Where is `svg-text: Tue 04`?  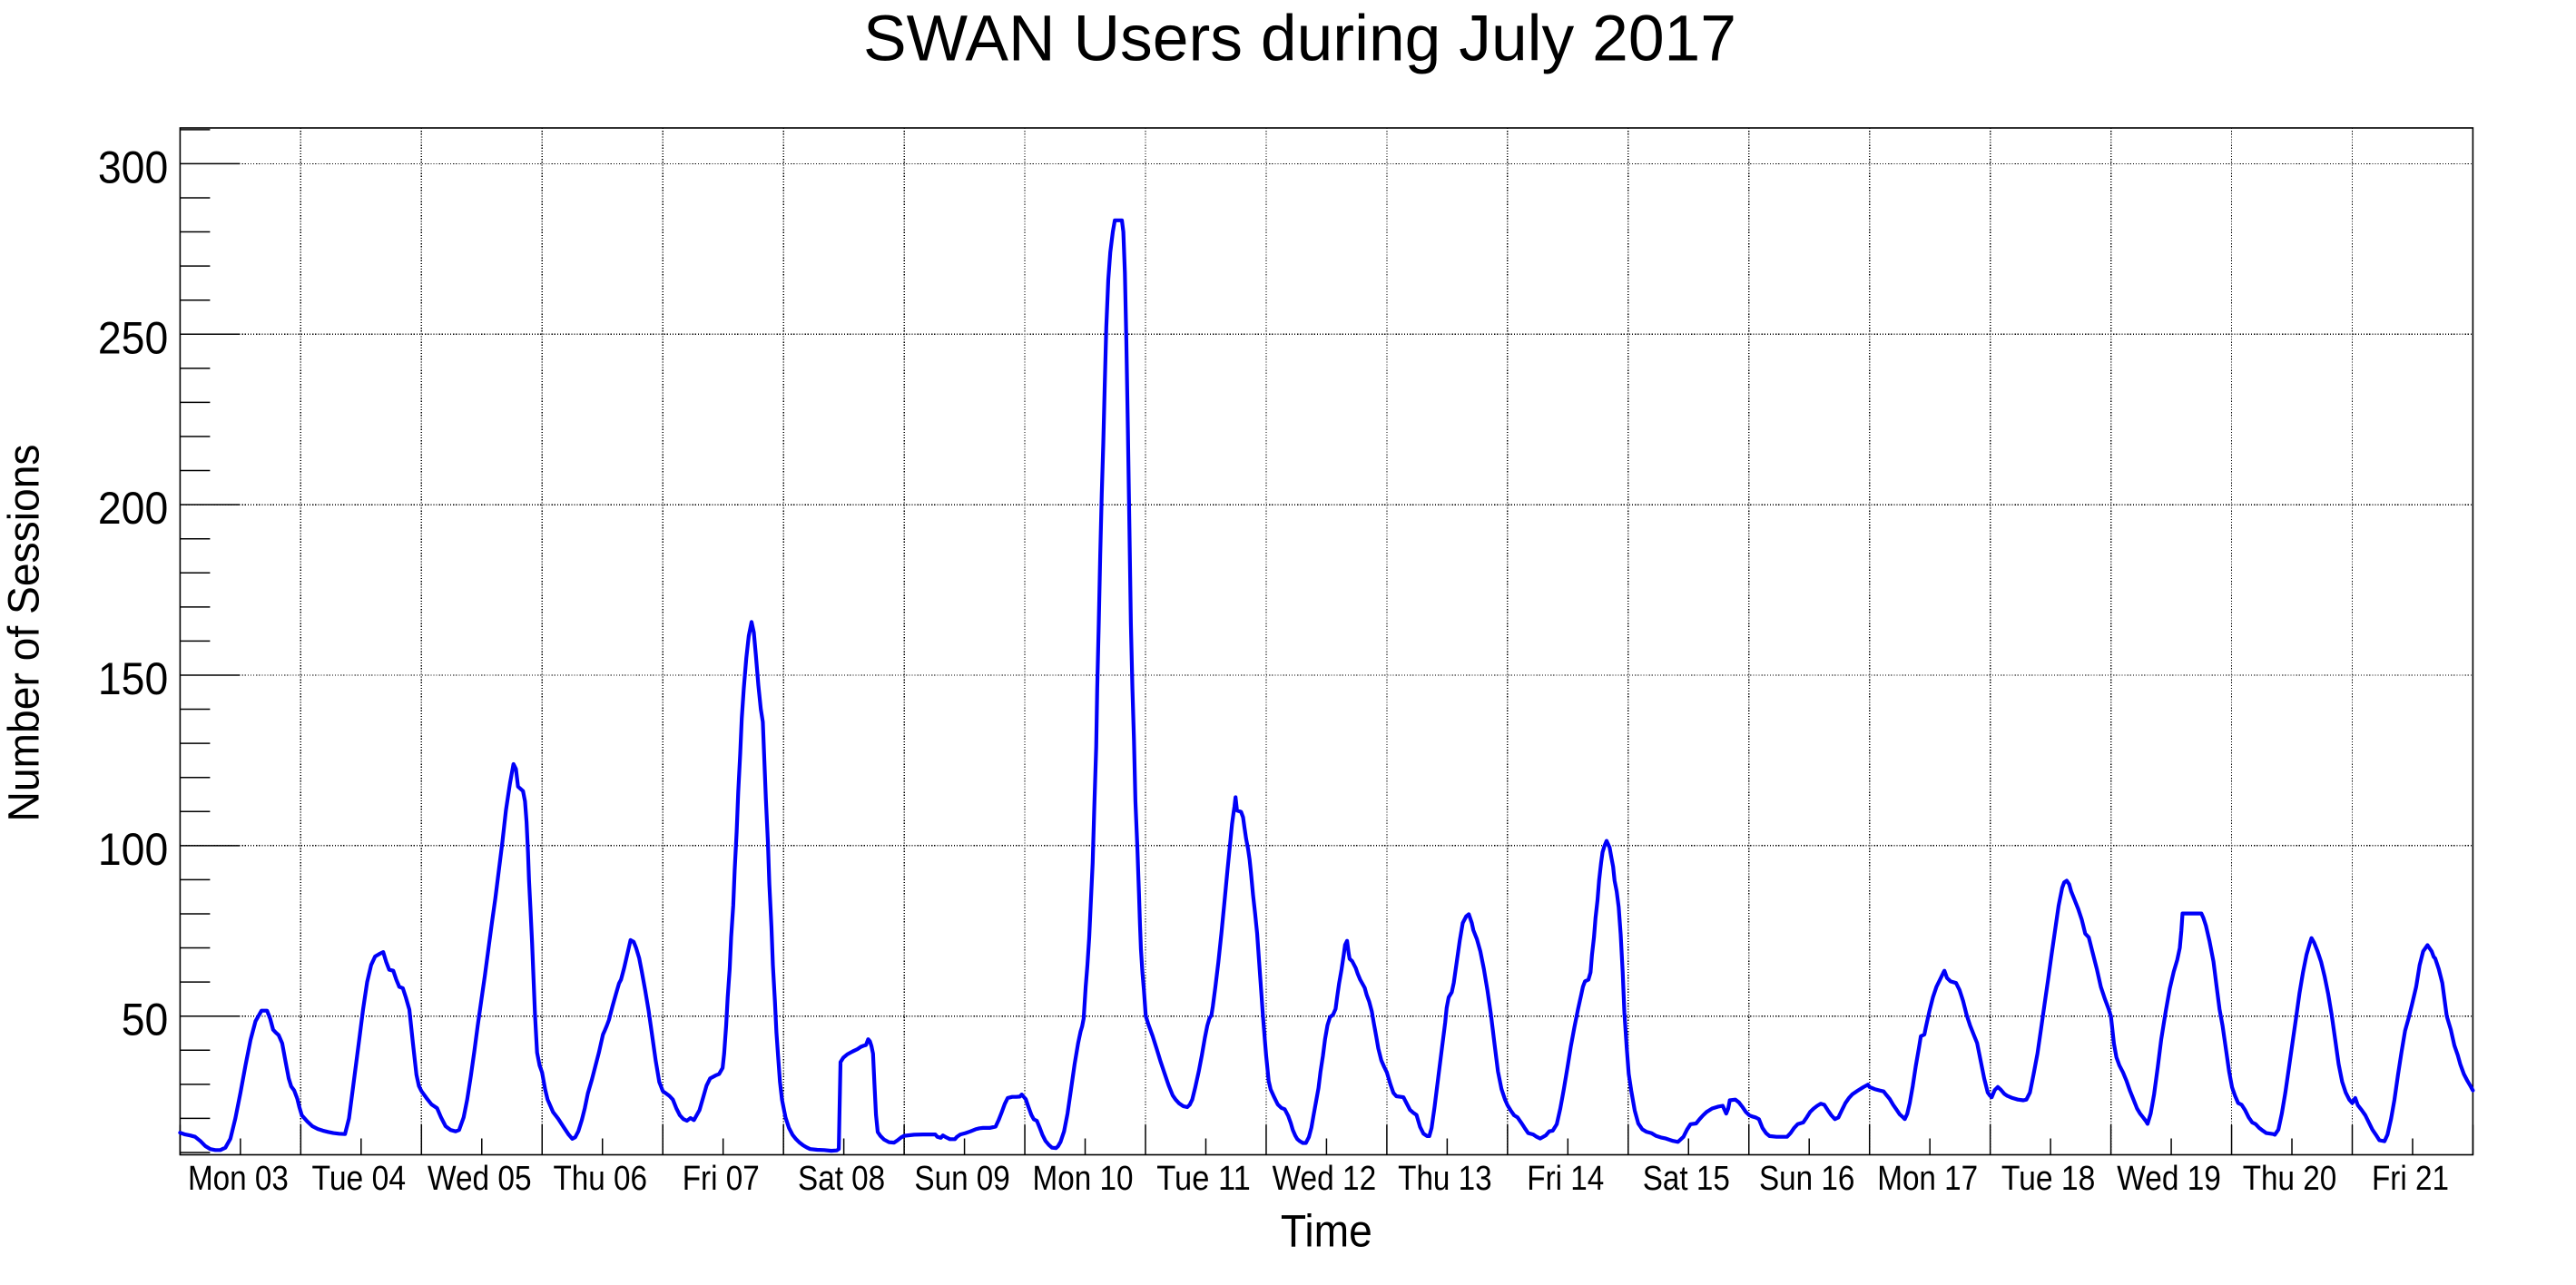 svg-text: Tue 04 is located at coordinates (359, 1179).